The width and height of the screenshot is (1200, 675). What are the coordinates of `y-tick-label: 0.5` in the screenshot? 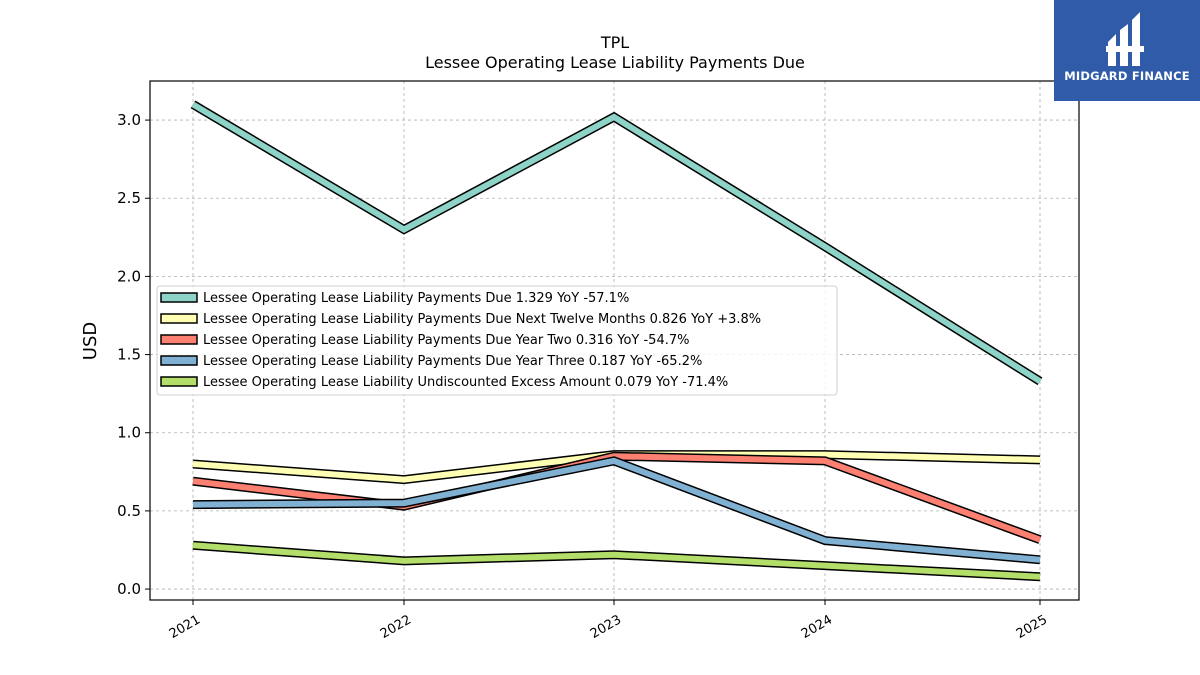 It's located at (129, 511).